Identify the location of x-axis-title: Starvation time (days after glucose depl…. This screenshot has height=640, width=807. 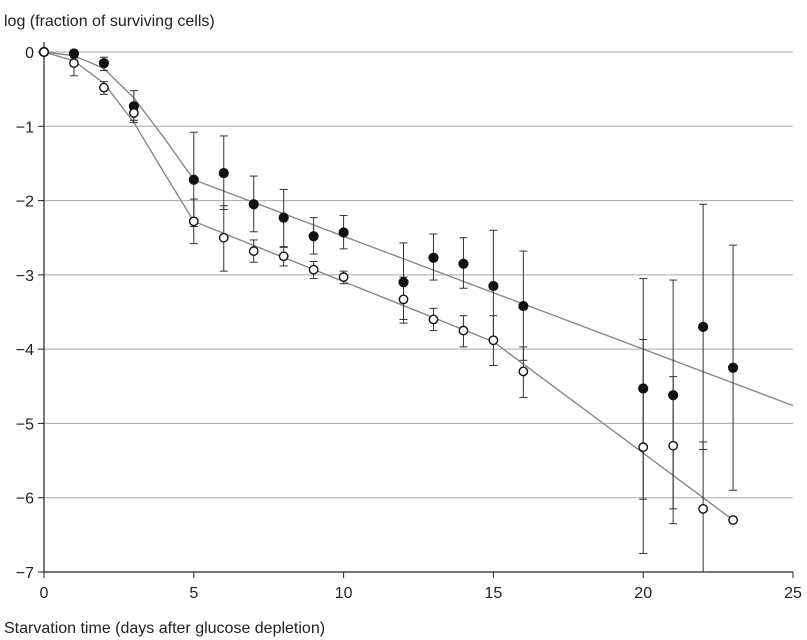
(164, 628).